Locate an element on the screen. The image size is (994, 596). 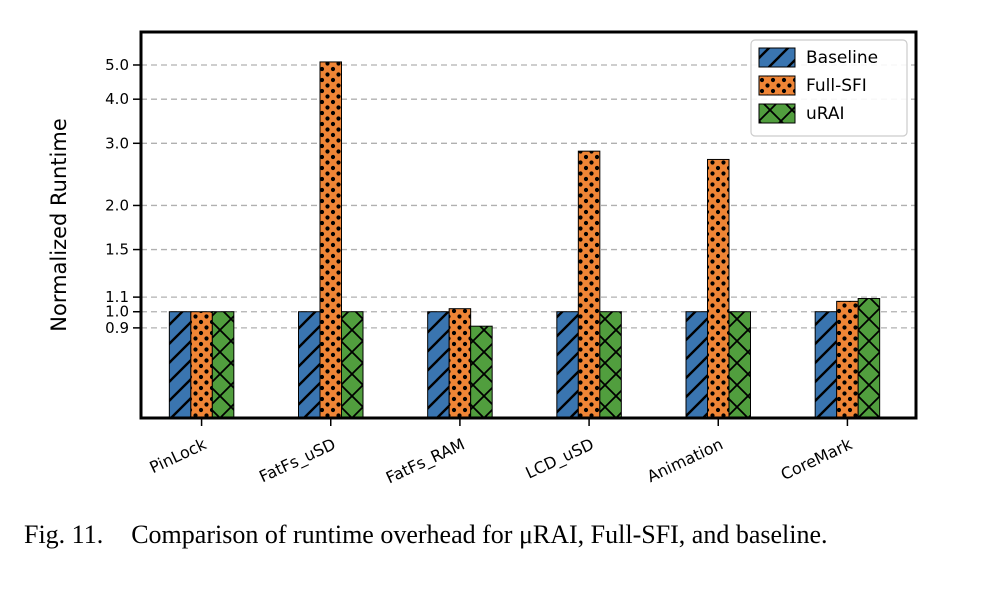
legend: Baseline Full-SFI uRAI is located at coordinates (829, 88).